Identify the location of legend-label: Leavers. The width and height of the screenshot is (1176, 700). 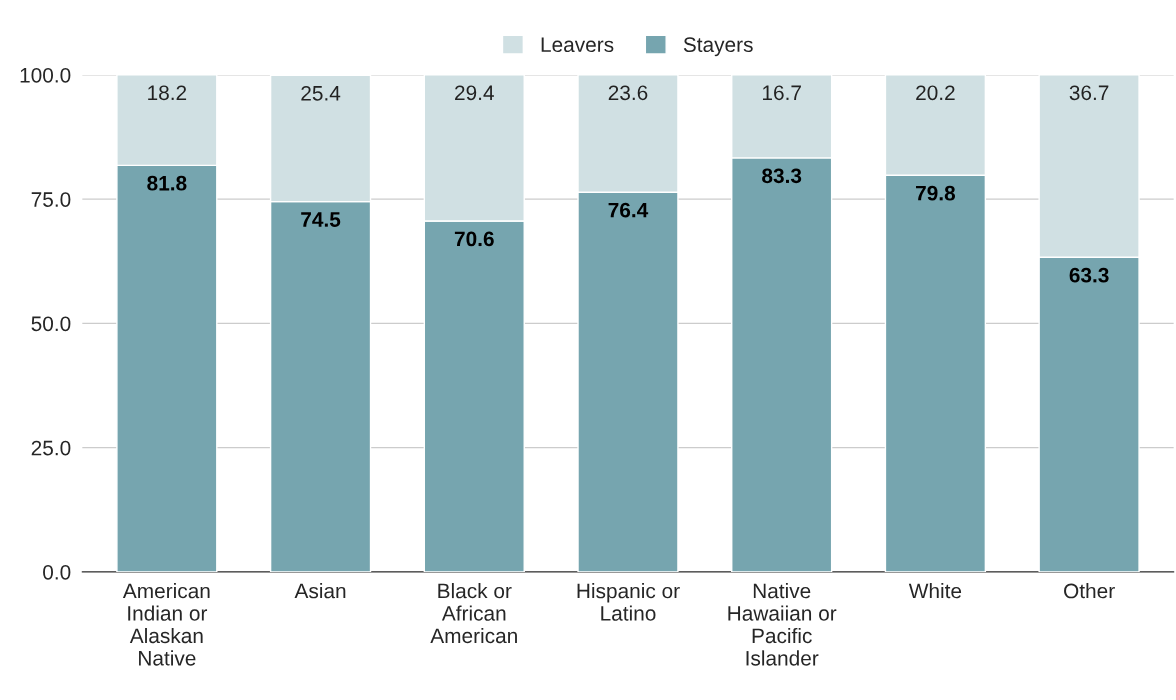
(577, 45).